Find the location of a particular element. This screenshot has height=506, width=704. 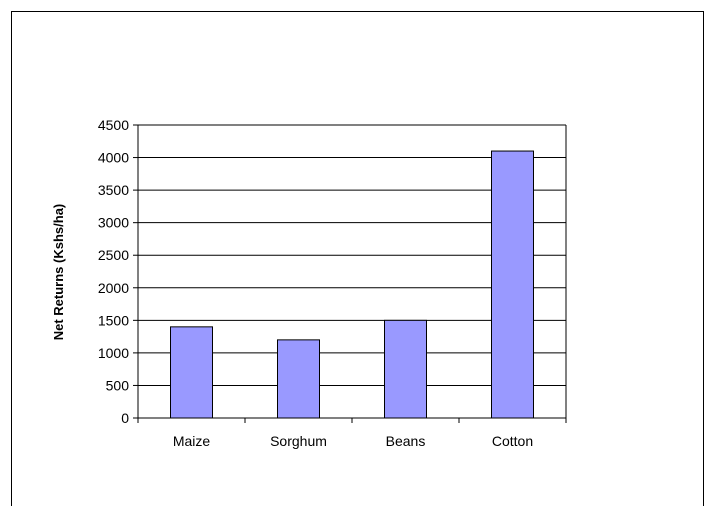

y-tick-label: 3500 is located at coordinates (113, 190).